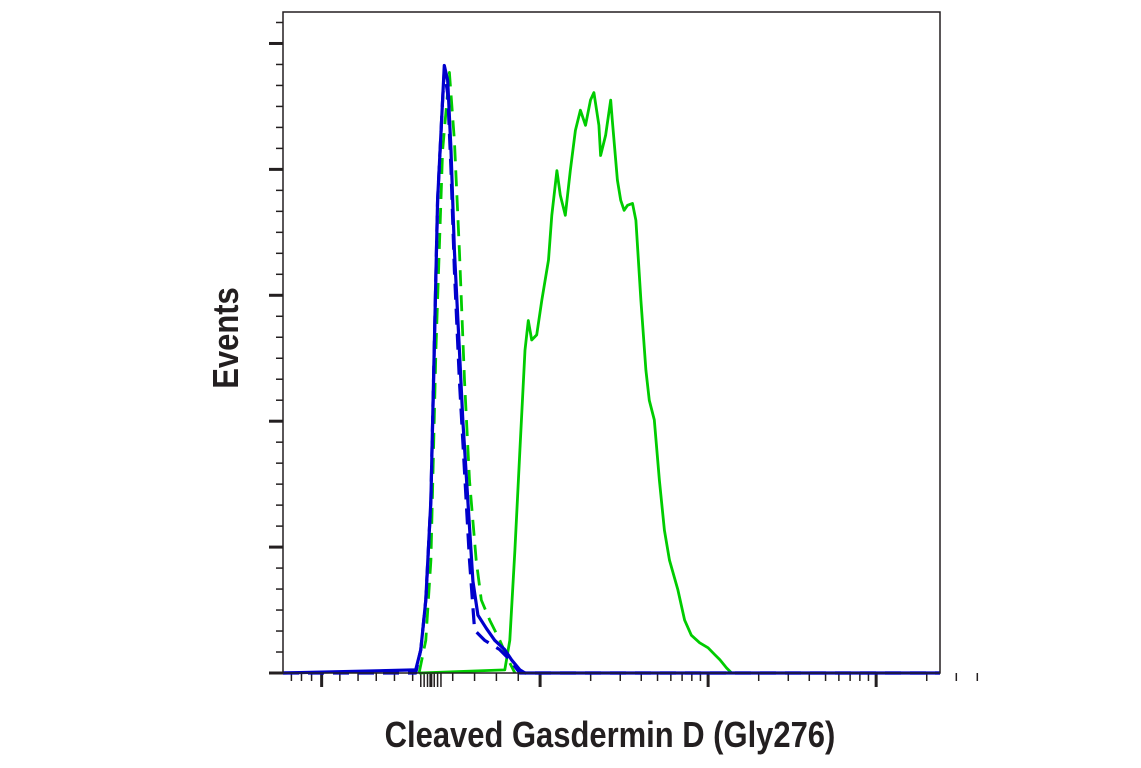  What do you see at coordinates (610, 736) in the screenshot?
I see `x-axis-label: Cleaved Gasdermin D (Gly276)` at bounding box center [610, 736].